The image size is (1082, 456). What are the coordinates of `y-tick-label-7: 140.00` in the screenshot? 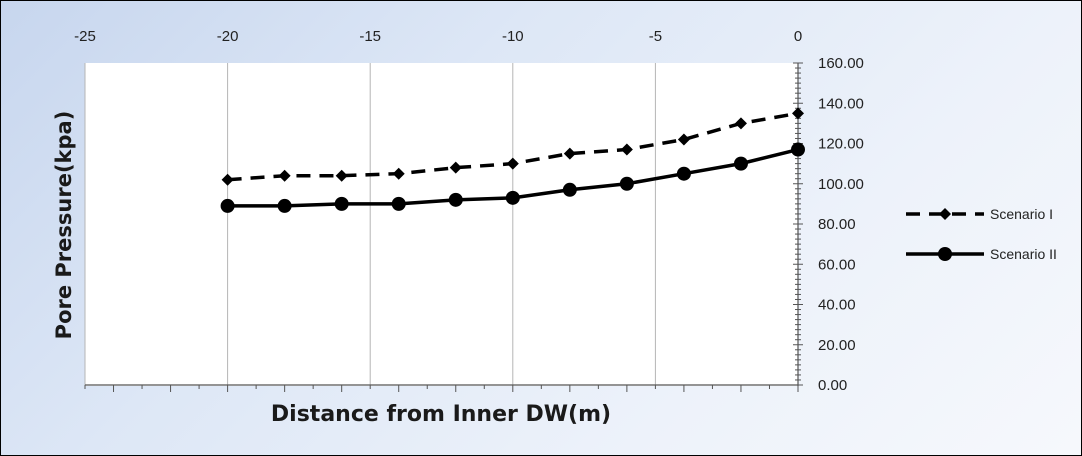 It's located at (841, 103).